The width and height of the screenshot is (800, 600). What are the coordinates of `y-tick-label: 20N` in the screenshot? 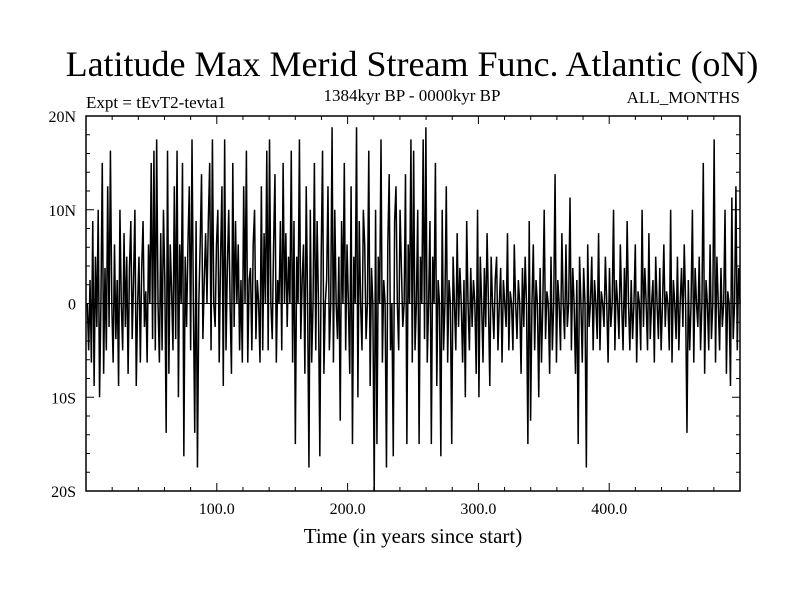 It's located at (62, 117).